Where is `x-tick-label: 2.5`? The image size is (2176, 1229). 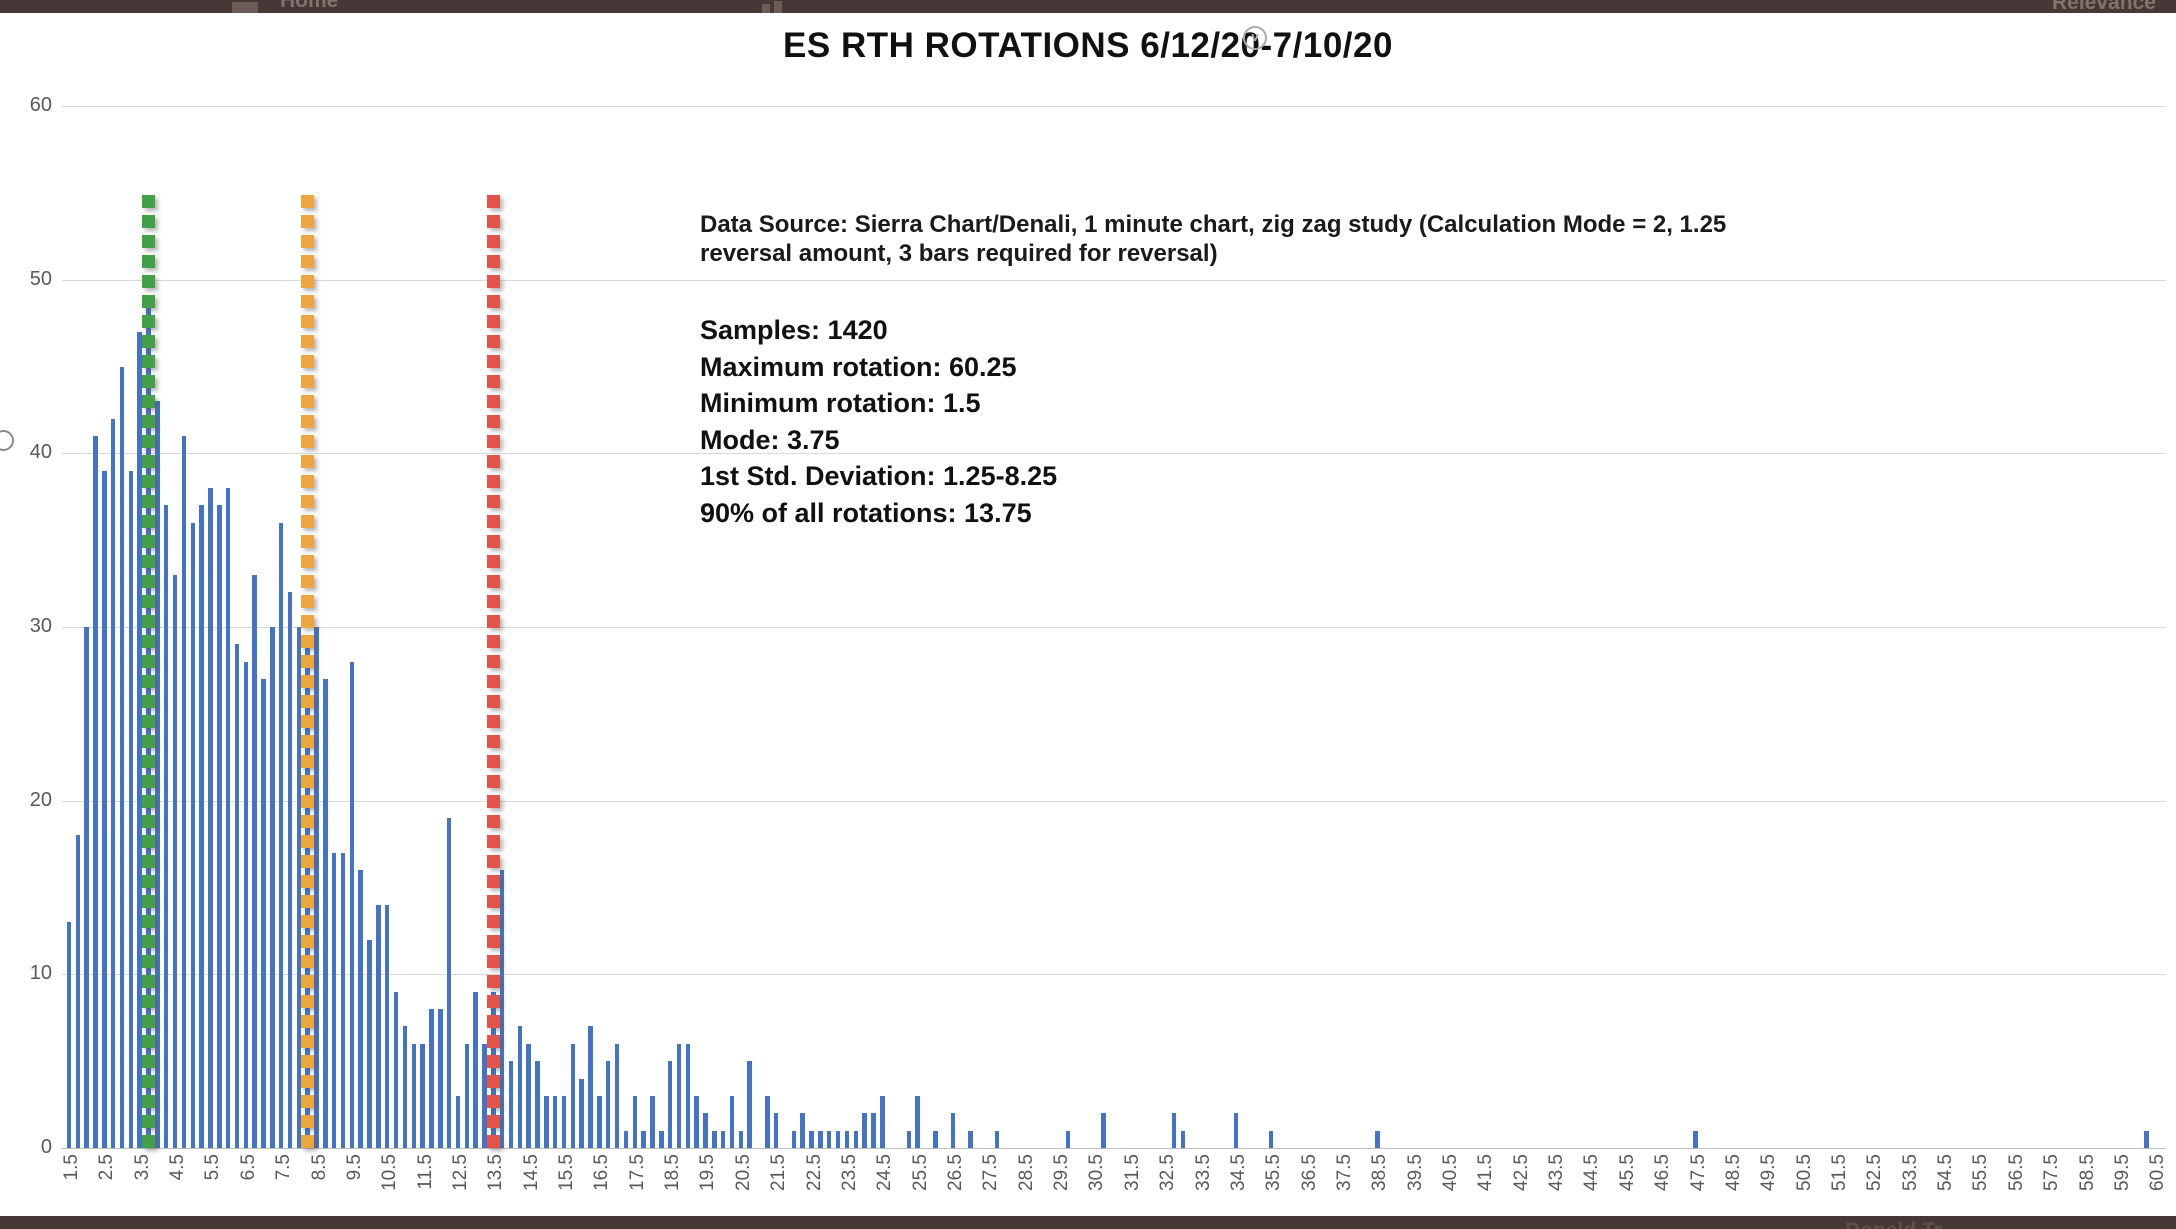
x-tick-label: 2.5 is located at coordinates (107, 1167).